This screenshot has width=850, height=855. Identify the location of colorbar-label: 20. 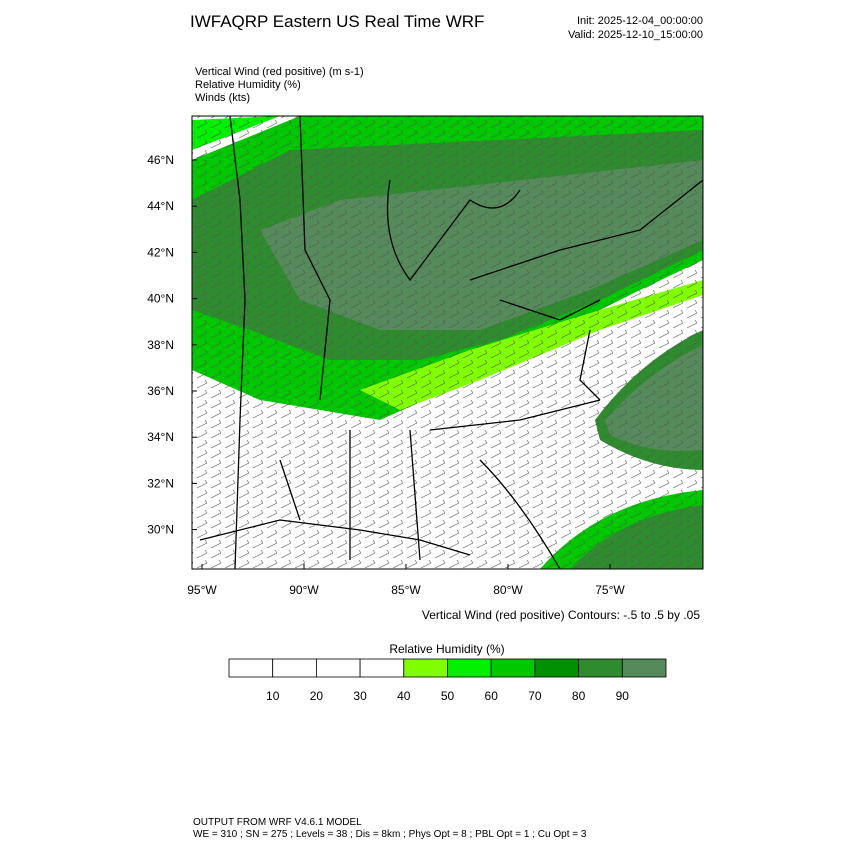
(317, 696).